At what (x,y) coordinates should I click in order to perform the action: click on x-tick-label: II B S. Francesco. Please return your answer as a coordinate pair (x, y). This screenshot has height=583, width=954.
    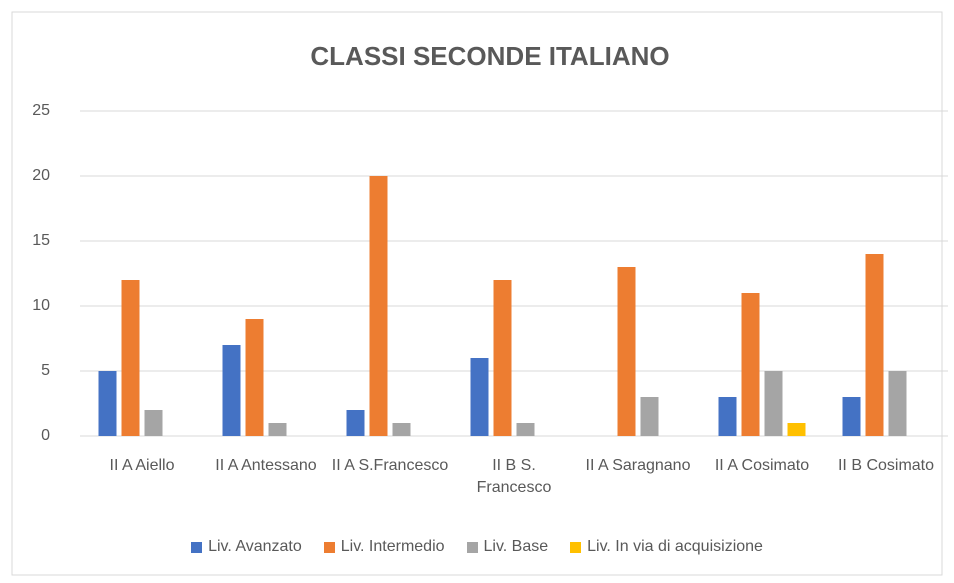
    Looking at the image, I should click on (514, 476).